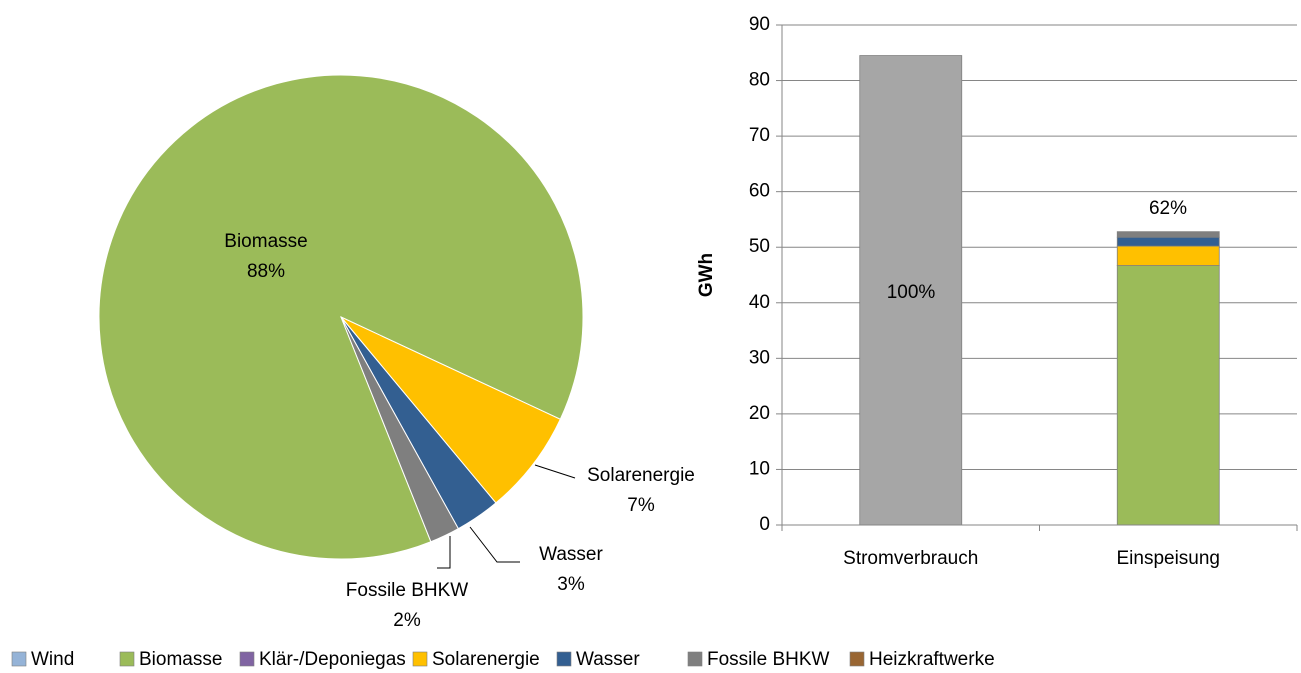  What do you see at coordinates (932, 659) in the screenshot?
I see `legend-label: Heizkraftwerke` at bounding box center [932, 659].